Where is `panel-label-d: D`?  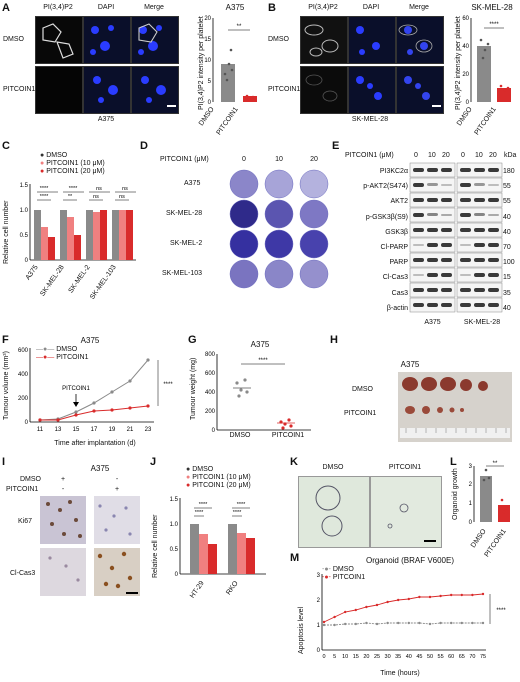
panel-label-d: D is located at coordinates (144, 146).